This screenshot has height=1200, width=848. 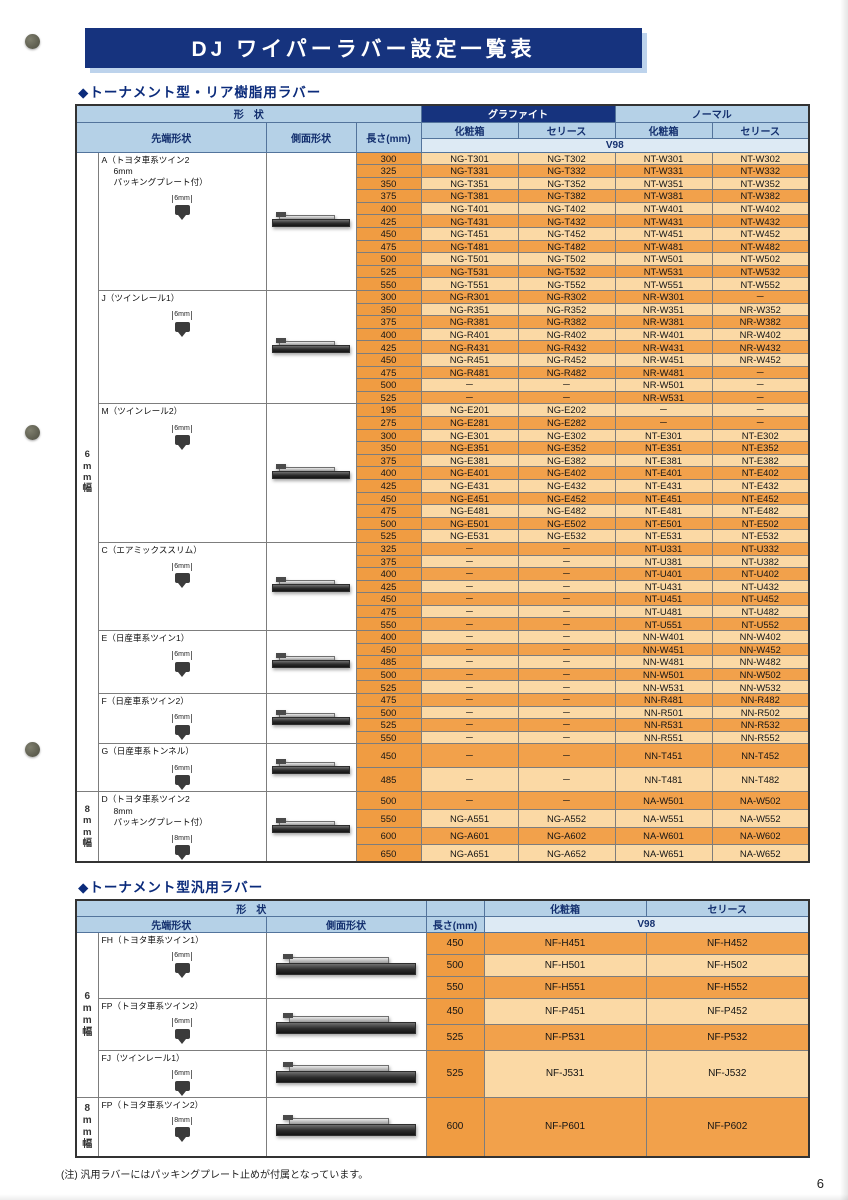 What do you see at coordinates (663, 818) in the screenshot?
I see `code-cell: NA-W551` at bounding box center [663, 818].